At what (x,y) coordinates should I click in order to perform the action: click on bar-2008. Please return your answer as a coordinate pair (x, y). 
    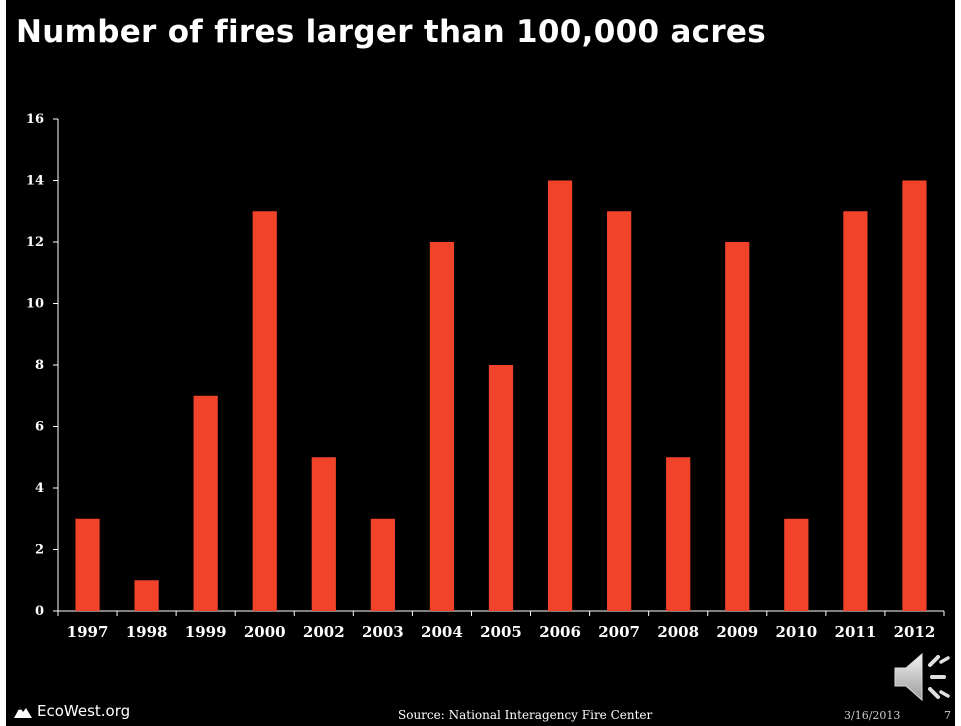
    Looking at the image, I should click on (678, 534).